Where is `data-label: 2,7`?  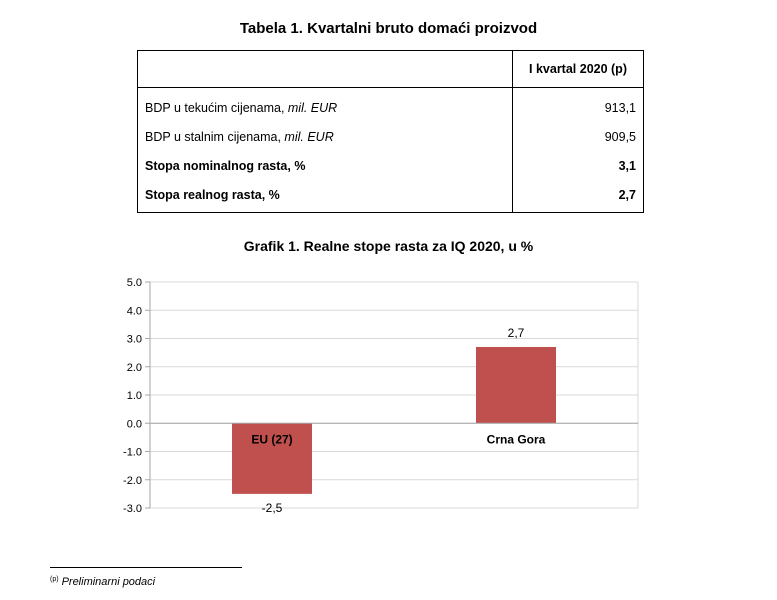 data-label: 2,7 is located at coordinates (516, 333).